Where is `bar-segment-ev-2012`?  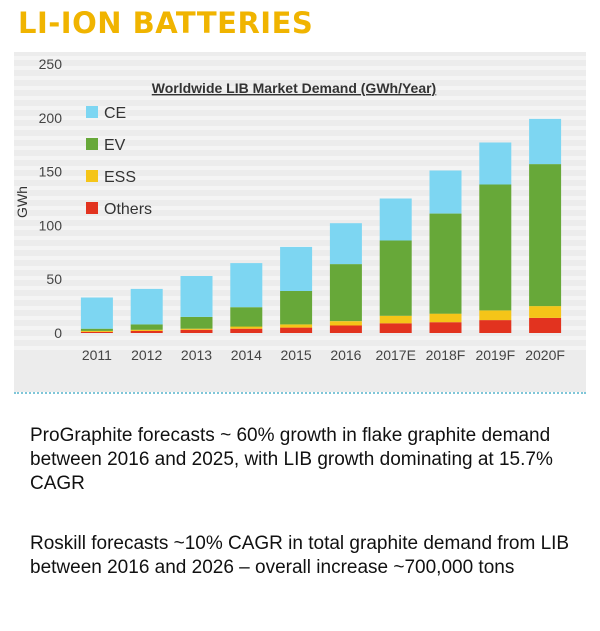
bar-segment-ev-2012 is located at coordinates (146, 327).